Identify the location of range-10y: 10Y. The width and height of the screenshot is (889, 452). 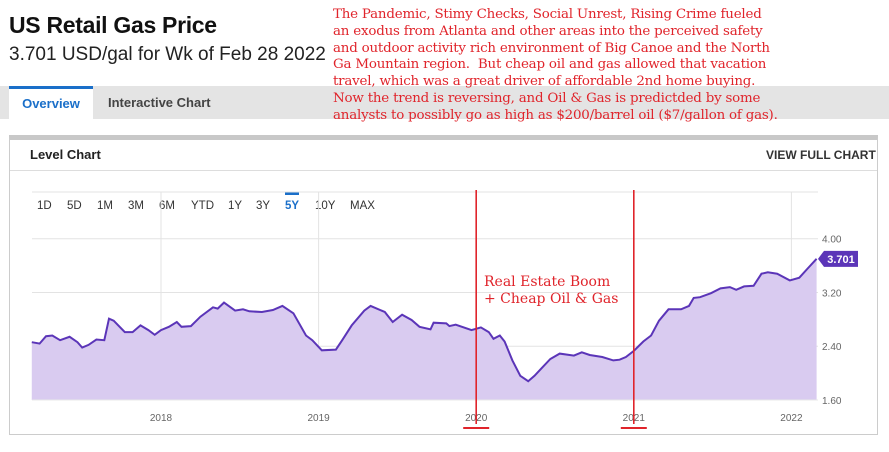
(325, 206).